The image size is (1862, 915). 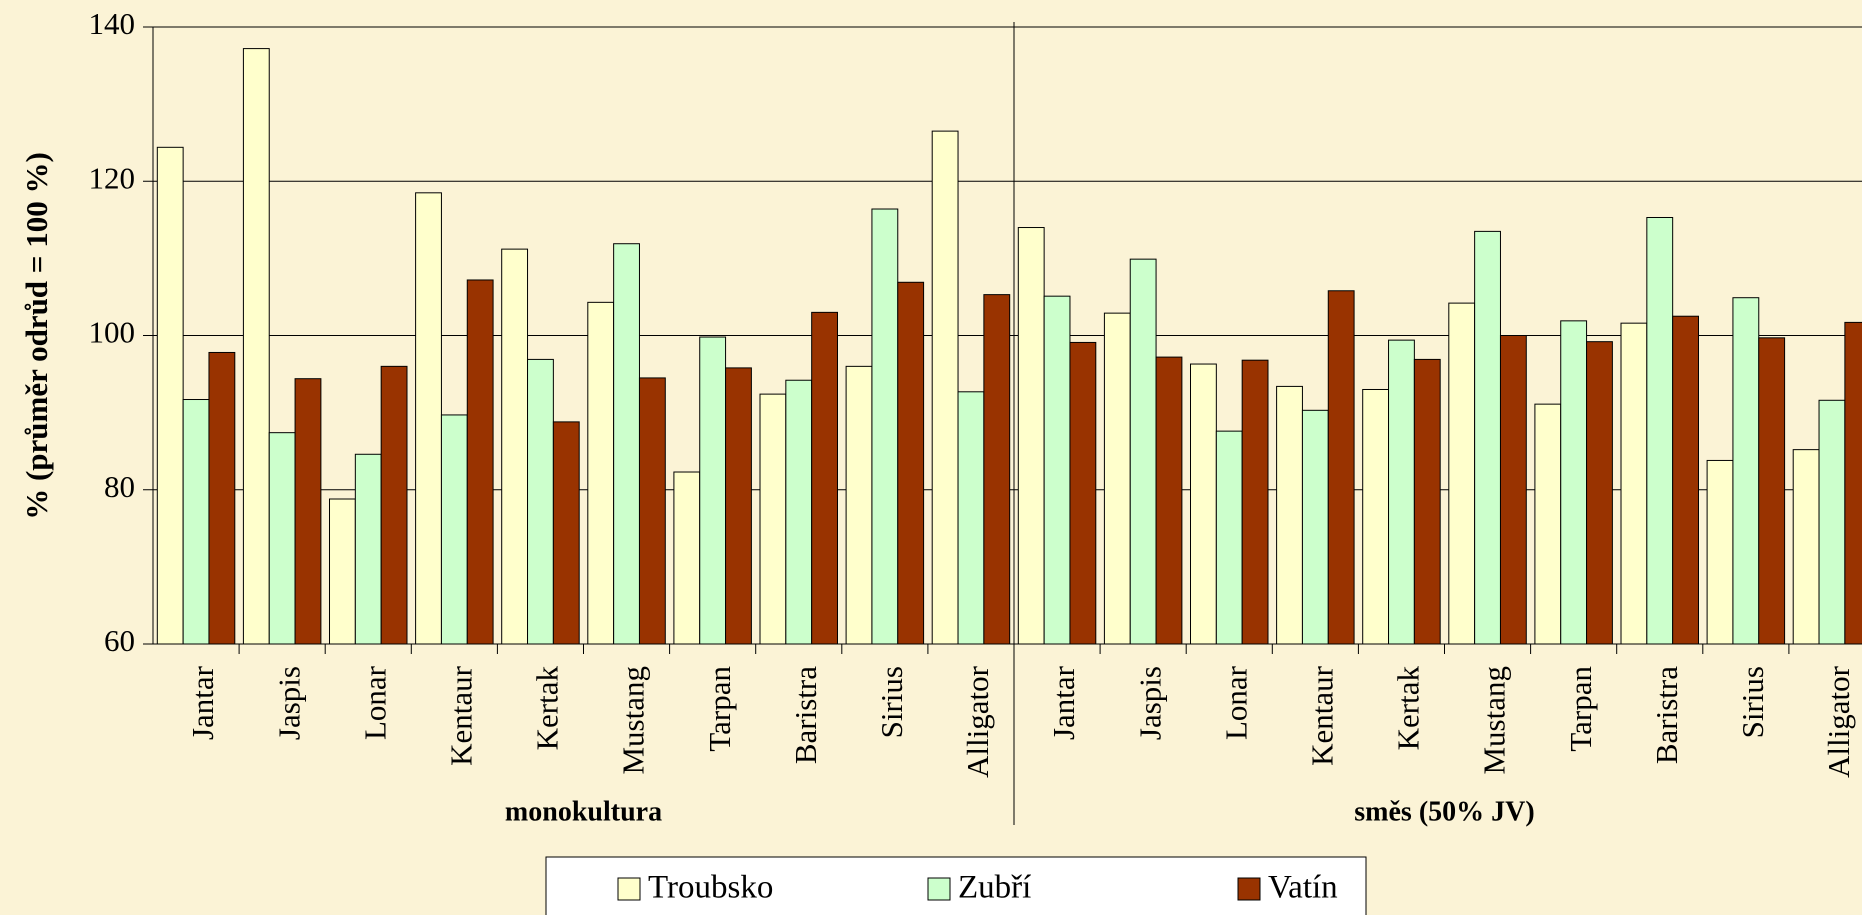 I want to click on y-tick-label: 80, so click(x=119, y=486).